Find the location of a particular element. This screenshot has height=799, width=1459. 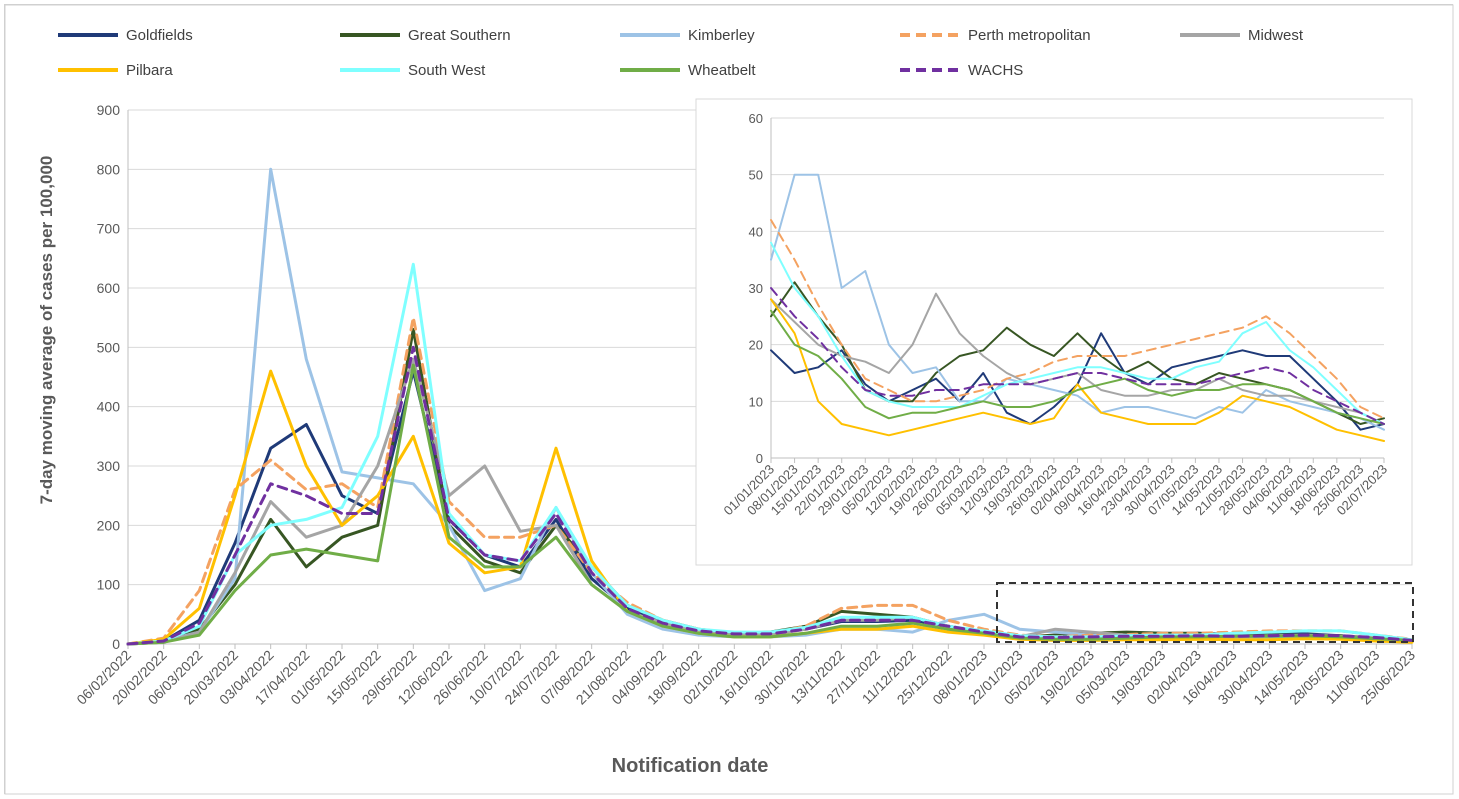

legend-item-south-west: South West is located at coordinates (413, 70).